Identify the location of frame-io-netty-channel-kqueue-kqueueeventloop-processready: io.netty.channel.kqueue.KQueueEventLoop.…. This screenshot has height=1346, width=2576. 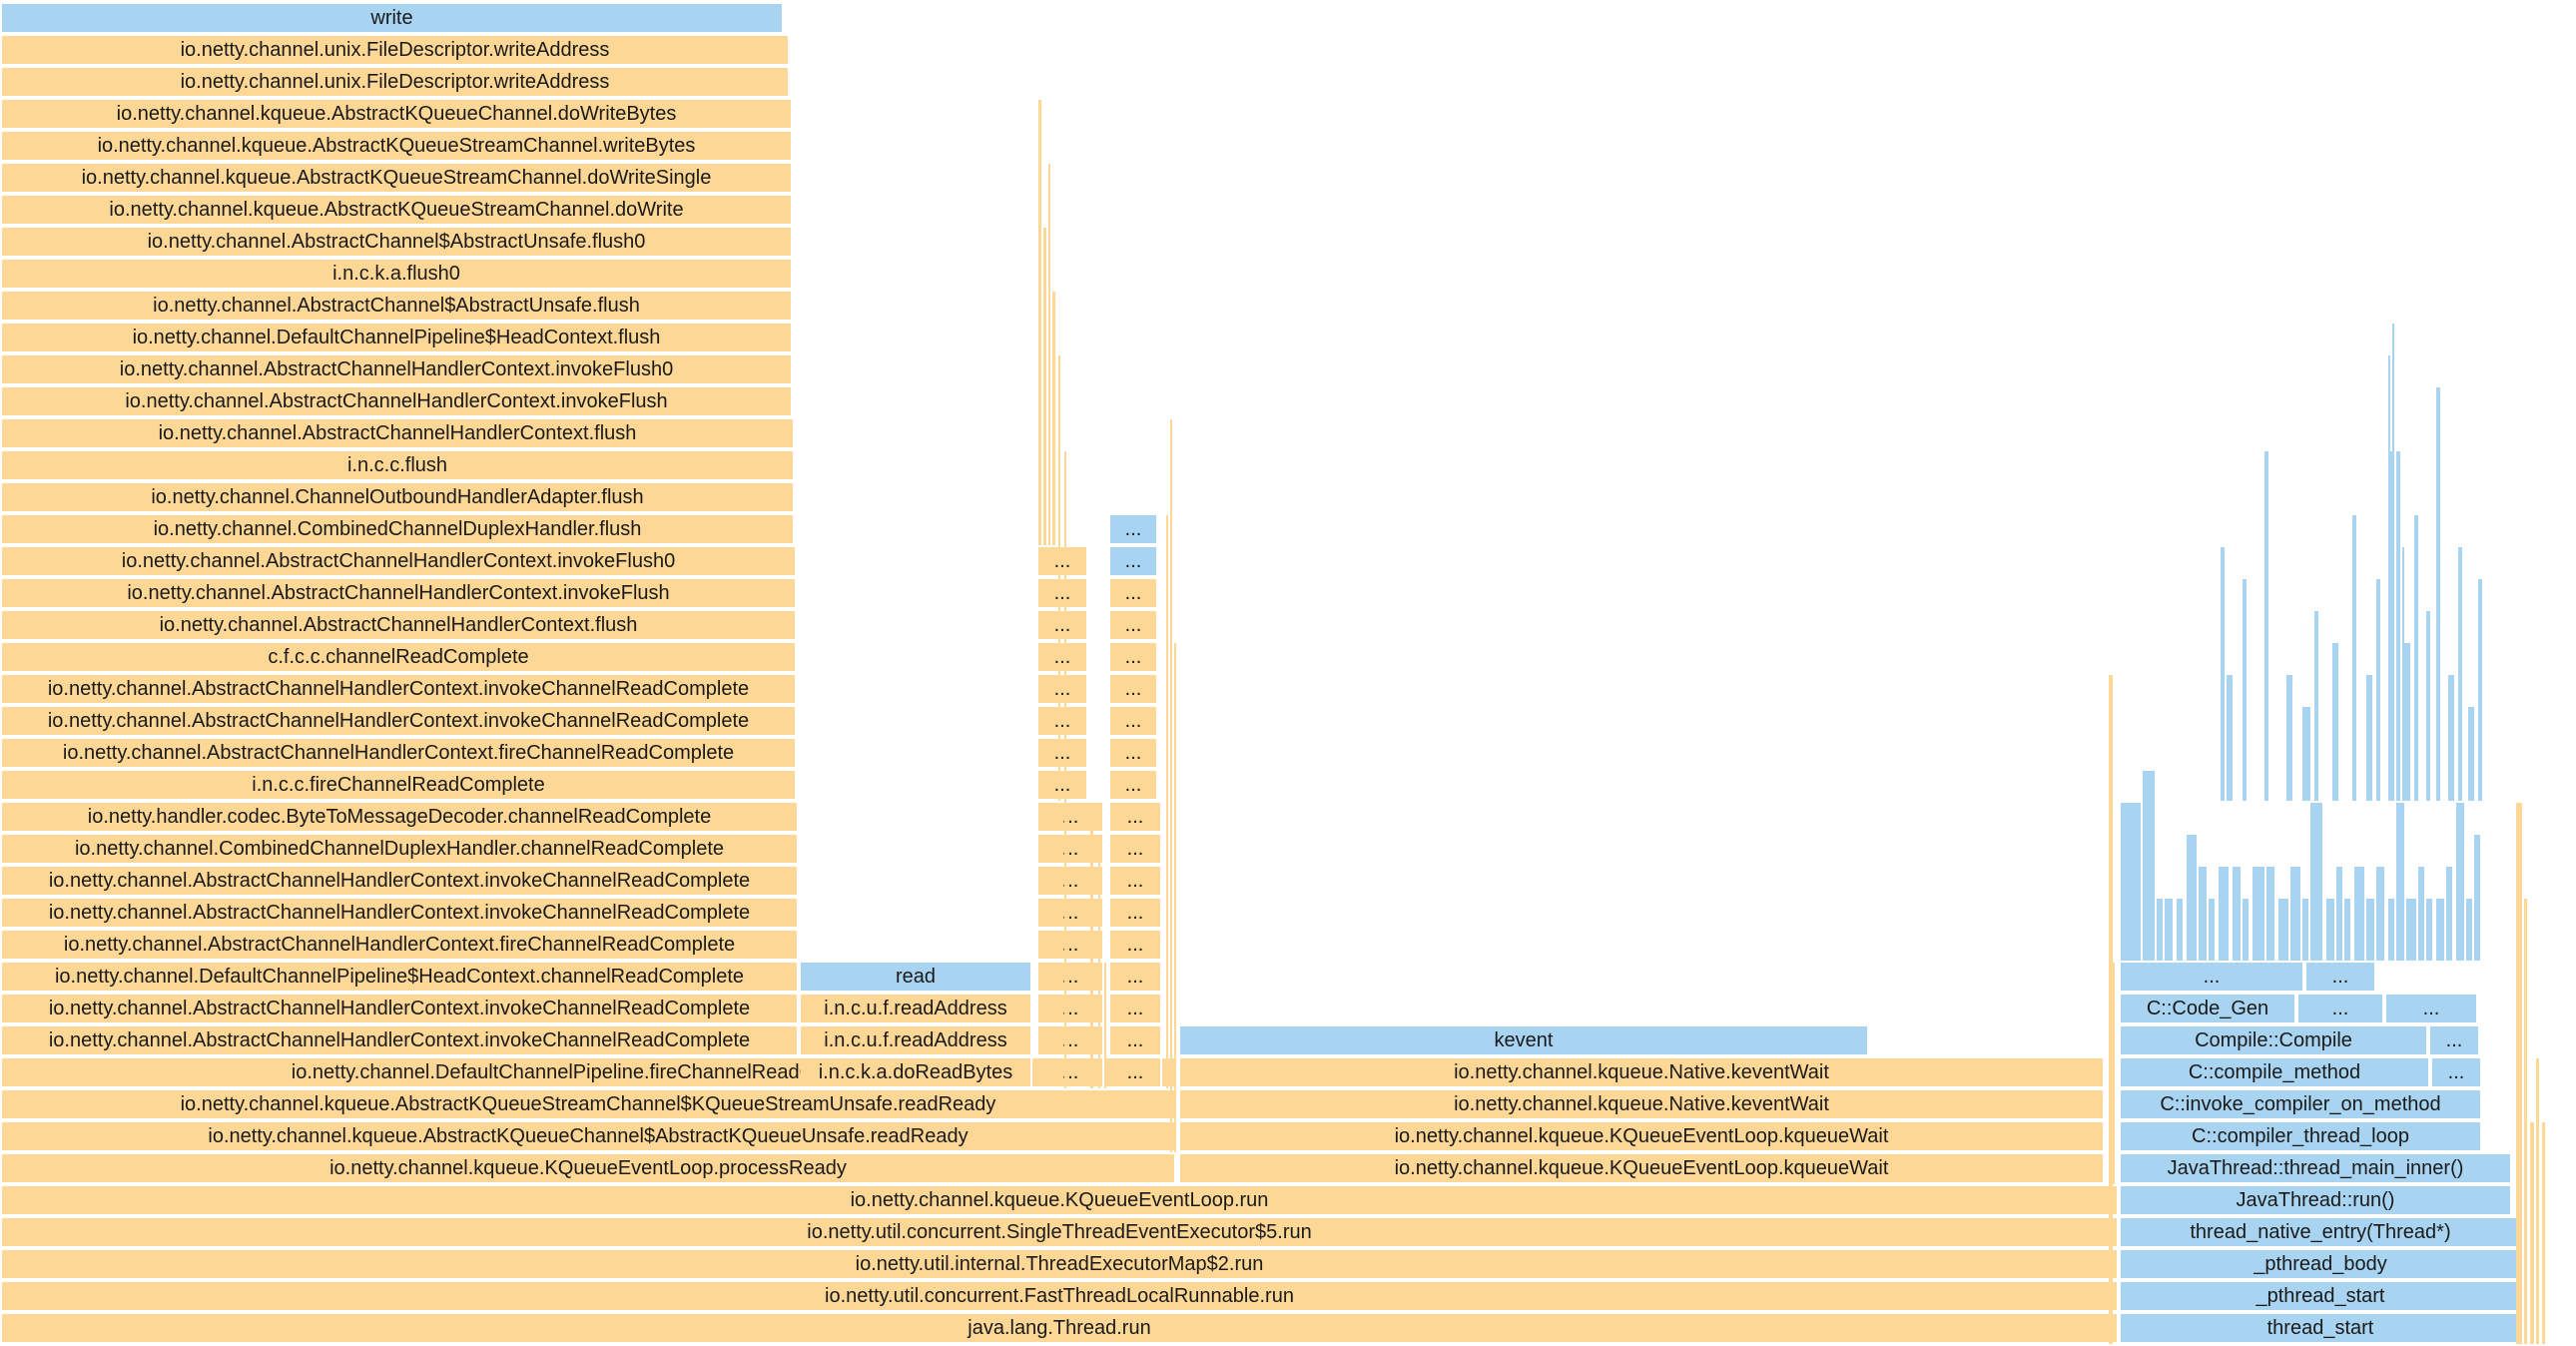
(589, 1169).